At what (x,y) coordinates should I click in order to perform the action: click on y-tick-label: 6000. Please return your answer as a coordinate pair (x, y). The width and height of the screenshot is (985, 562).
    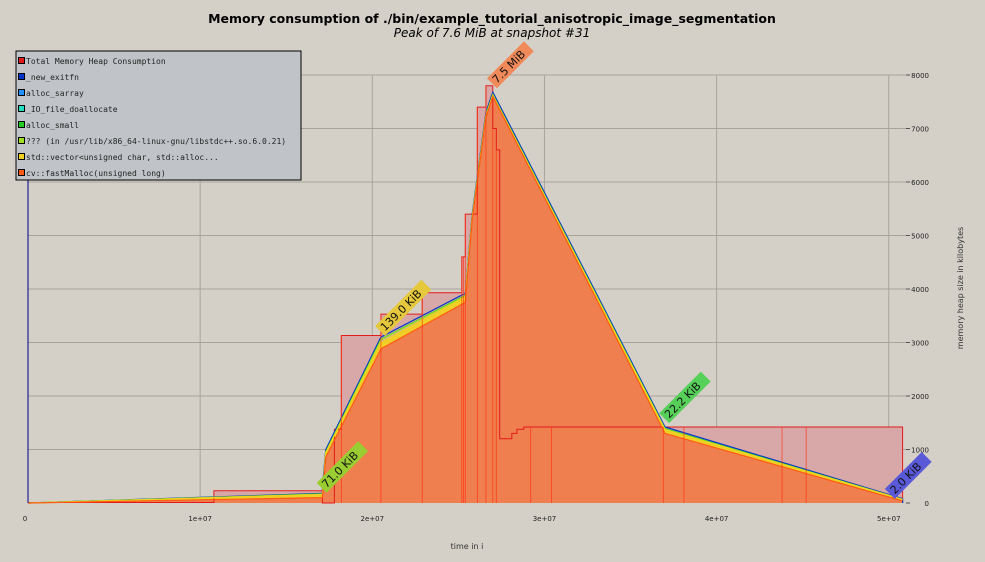
    Looking at the image, I should click on (920, 183).